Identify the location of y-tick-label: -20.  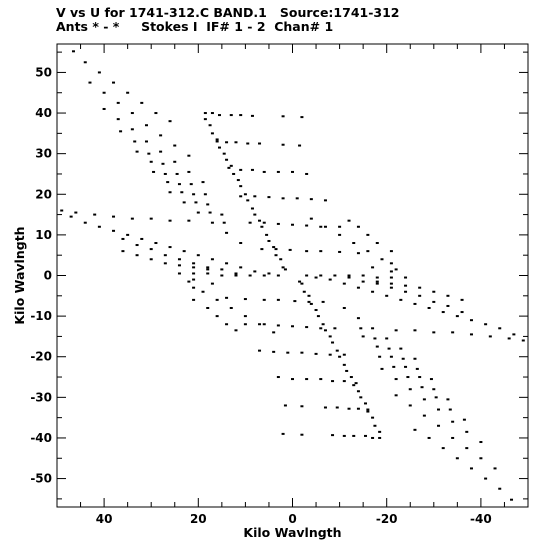
(41, 357).